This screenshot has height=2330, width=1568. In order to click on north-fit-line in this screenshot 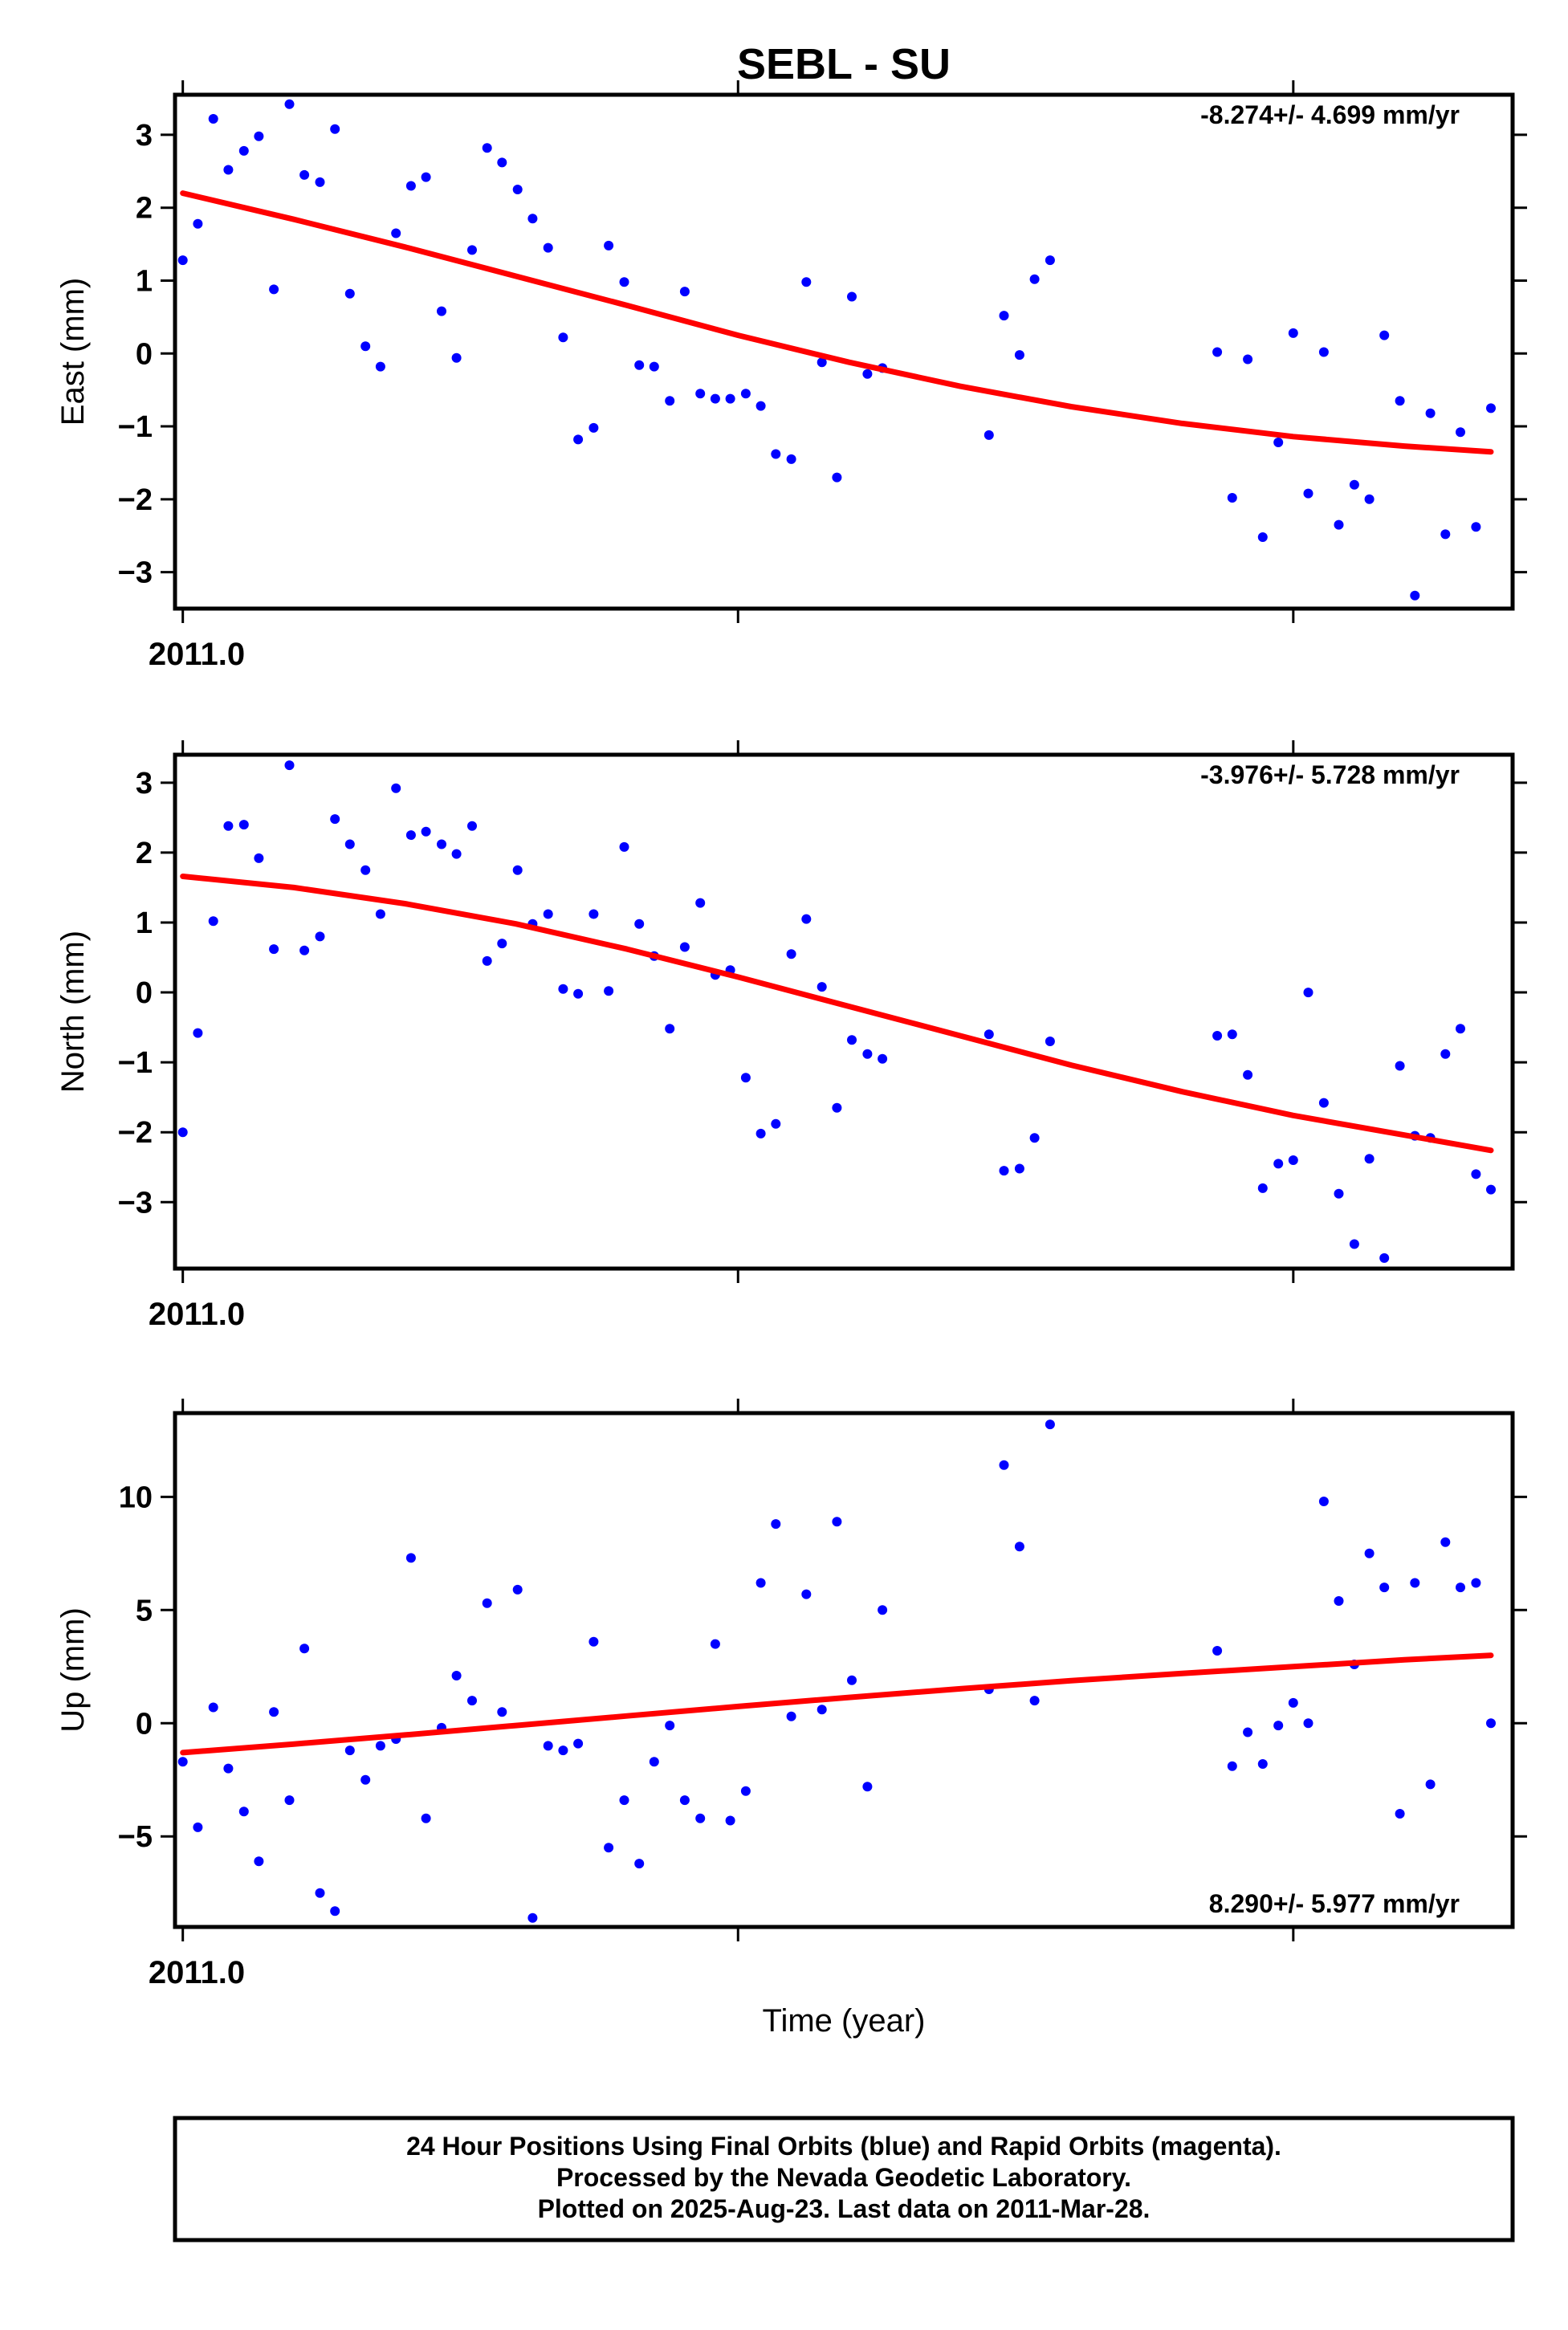, I will do `click(837, 1014)`.